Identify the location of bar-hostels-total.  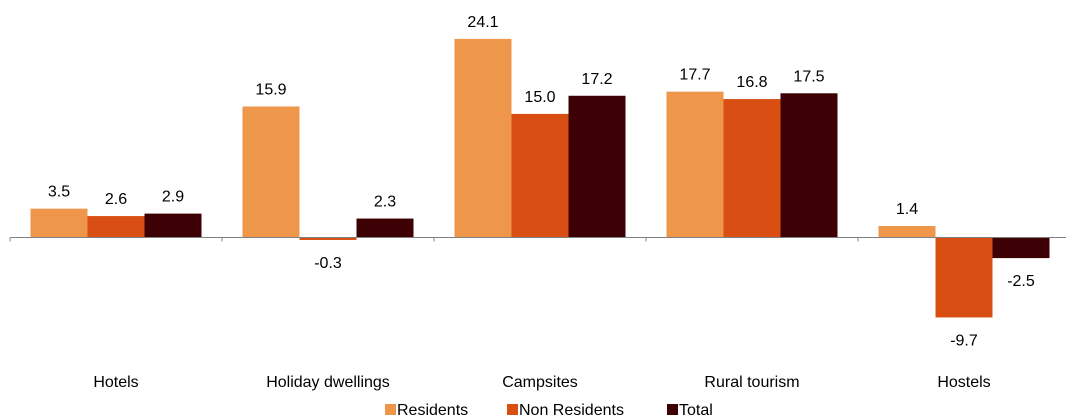
(1021, 248).